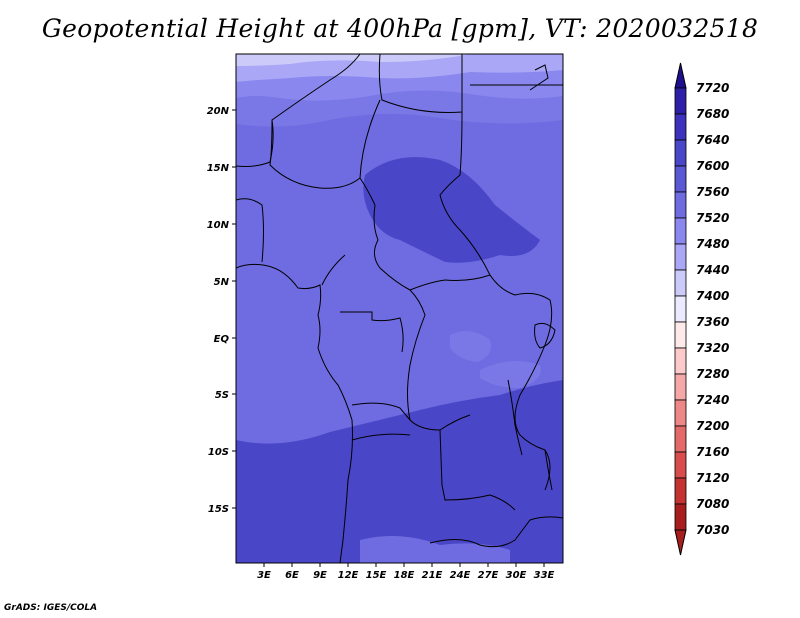 This screenshot has width=800, height=618. What do you see at coordinates (362, 303) in the screenshot?
I see `border-gabon-congo` at bounding box center [362, 303].